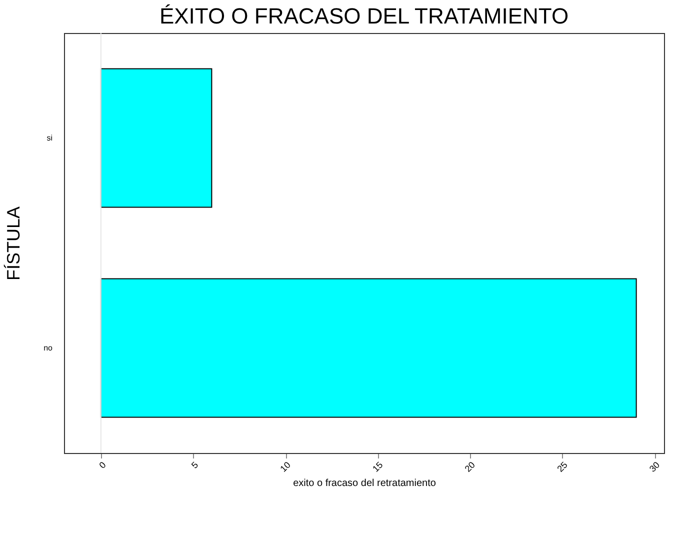 Image resolution: width=689 pixels, height=533 pixels. I want to click on y-tick-label: no, so click(49, 348).